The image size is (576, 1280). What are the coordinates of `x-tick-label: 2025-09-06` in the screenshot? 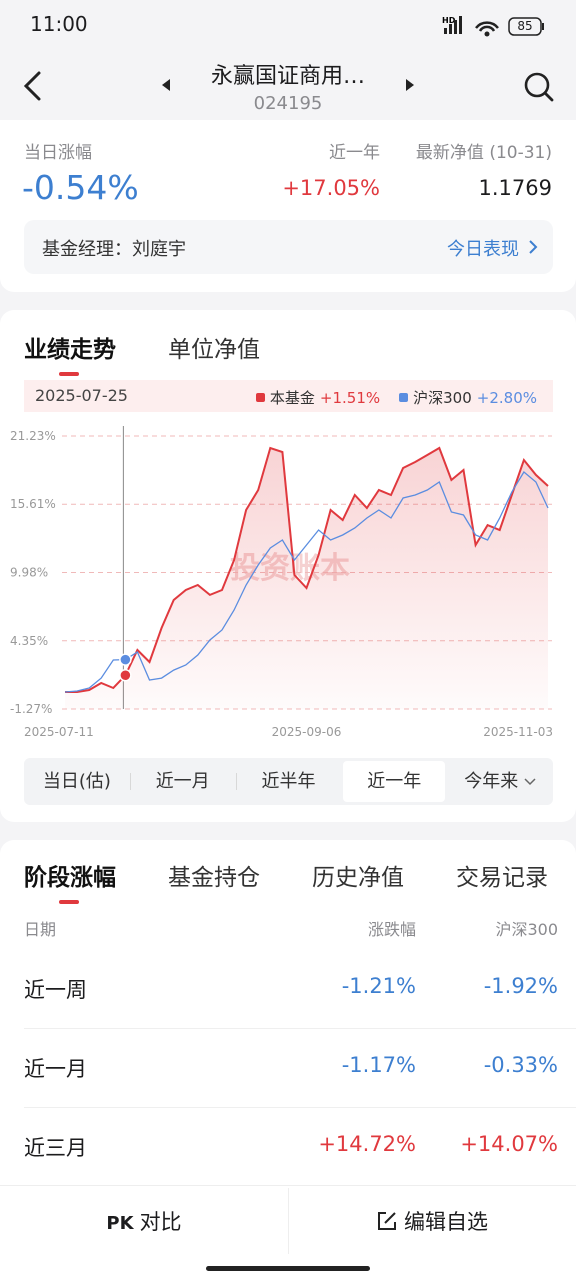 It's located at (307, 732).